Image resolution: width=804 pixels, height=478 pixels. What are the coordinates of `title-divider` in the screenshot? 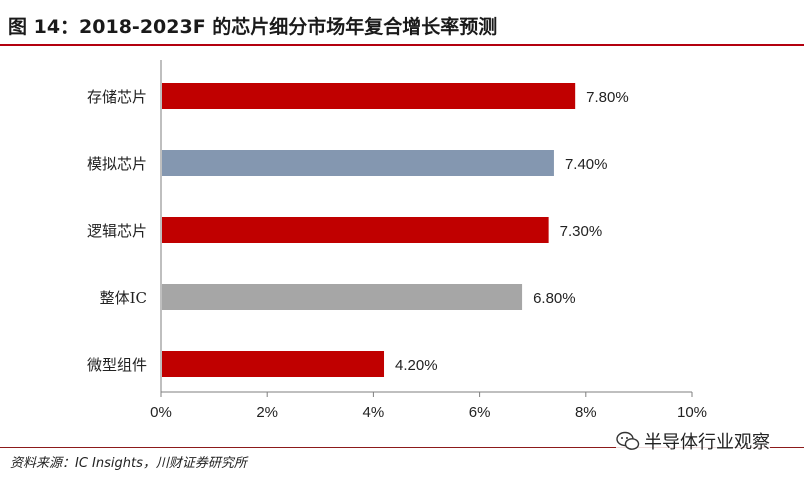 It's located at (402, 45).